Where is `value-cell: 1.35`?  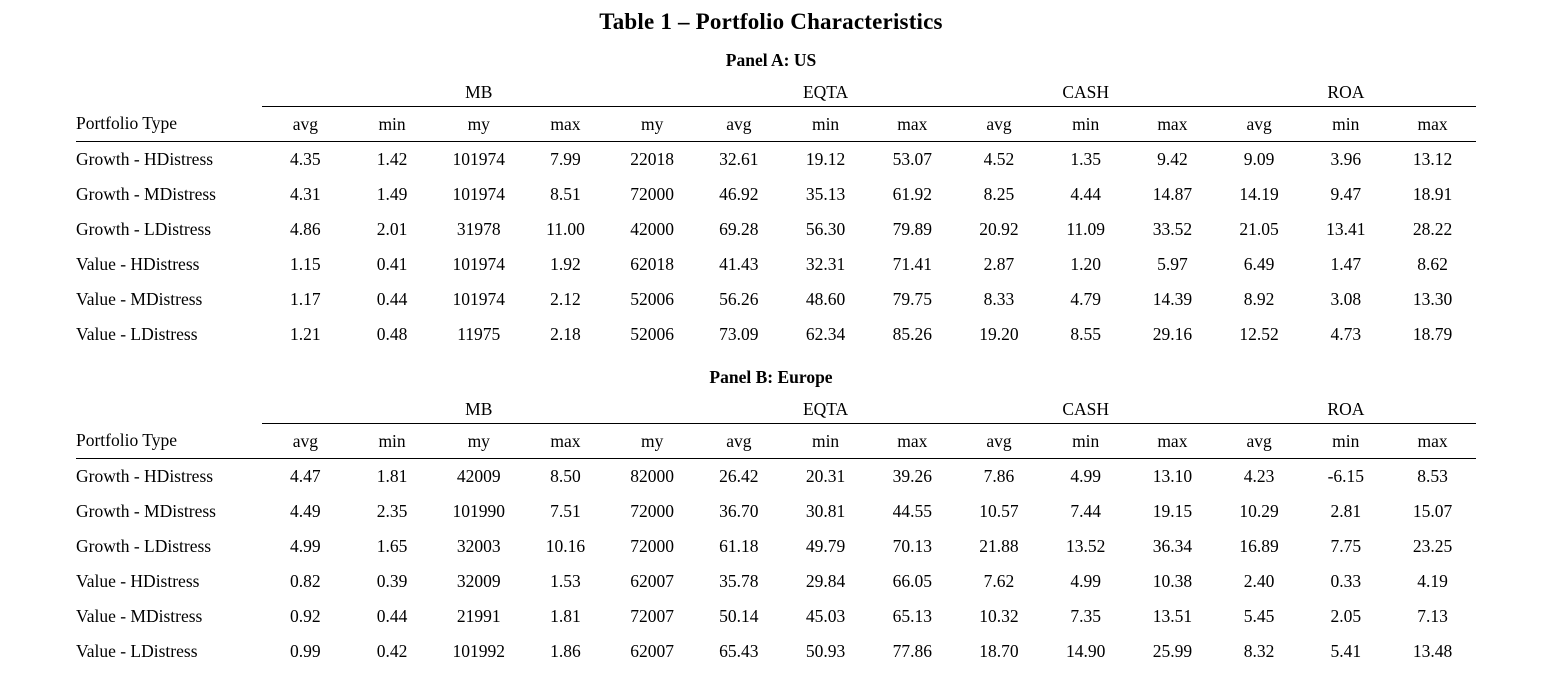
value-cell: 1.35 is located at coordinates (1085, 159).